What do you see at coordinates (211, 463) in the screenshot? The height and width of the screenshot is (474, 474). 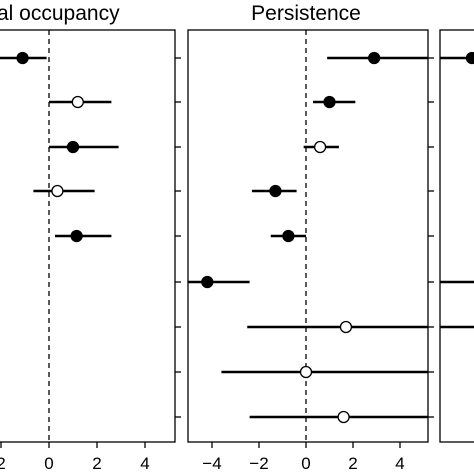 I see `panel-persistence-xtick-label-0: −4` at bounding box center [211, 463].